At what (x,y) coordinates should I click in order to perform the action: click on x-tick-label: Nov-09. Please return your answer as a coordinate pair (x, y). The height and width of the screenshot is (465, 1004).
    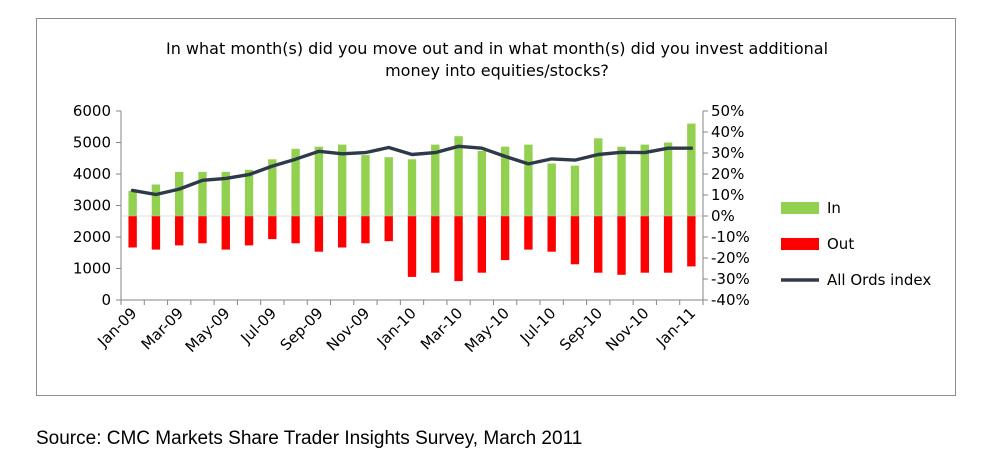
    Looking at the image, I should click on (348, 329).